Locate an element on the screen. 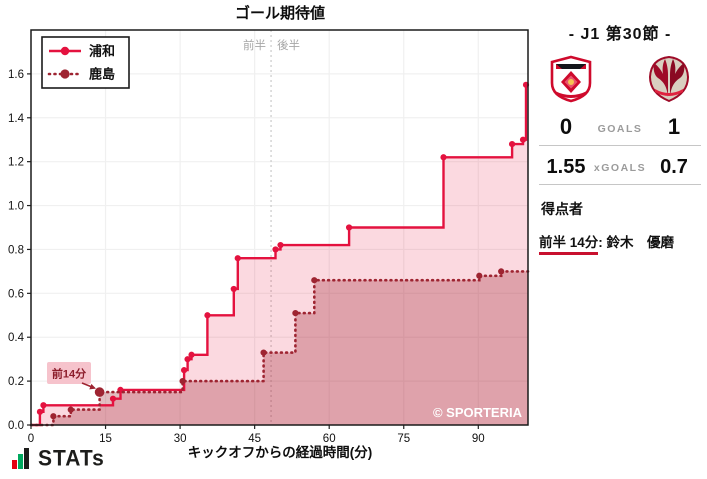  svg-text: 0 is located at coordinates (31, 439).